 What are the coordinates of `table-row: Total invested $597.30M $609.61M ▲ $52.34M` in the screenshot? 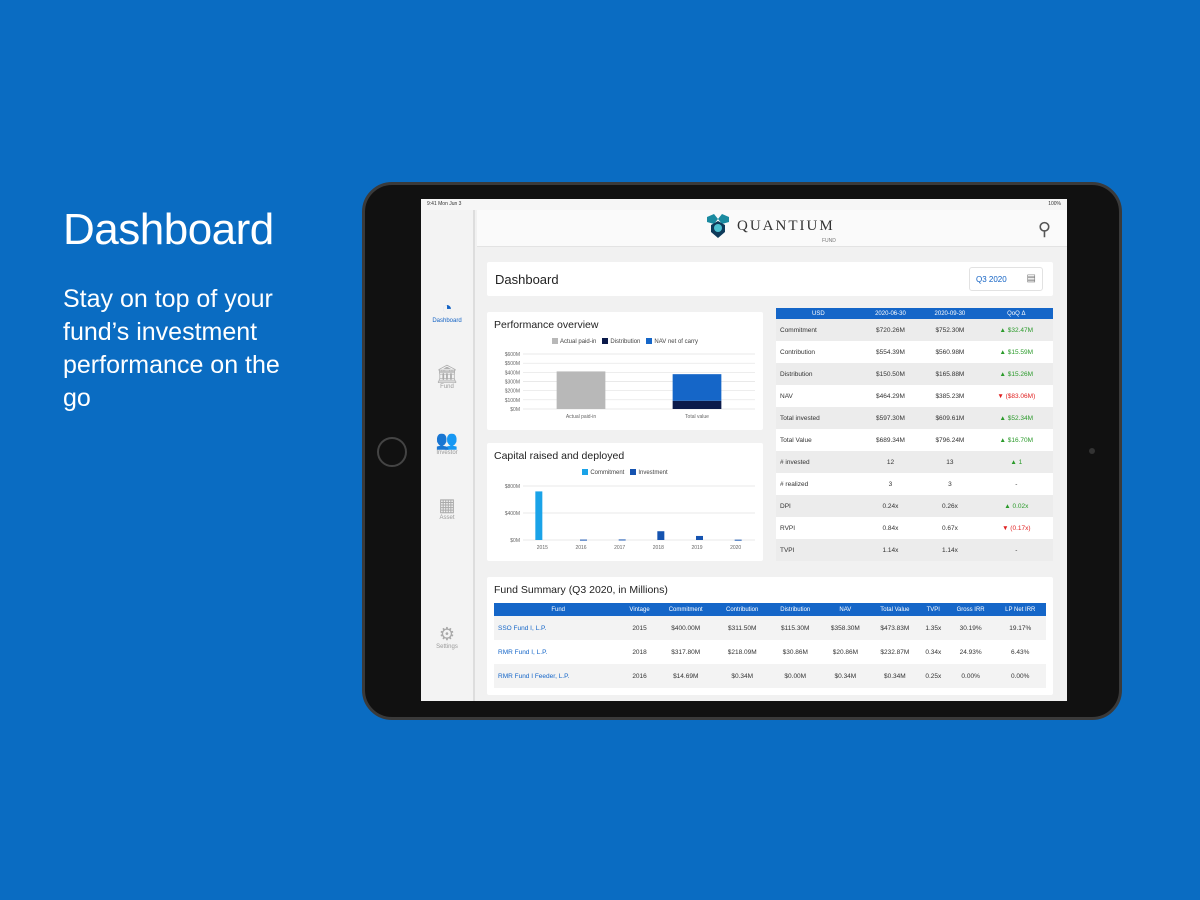 It's located at (914, 418).